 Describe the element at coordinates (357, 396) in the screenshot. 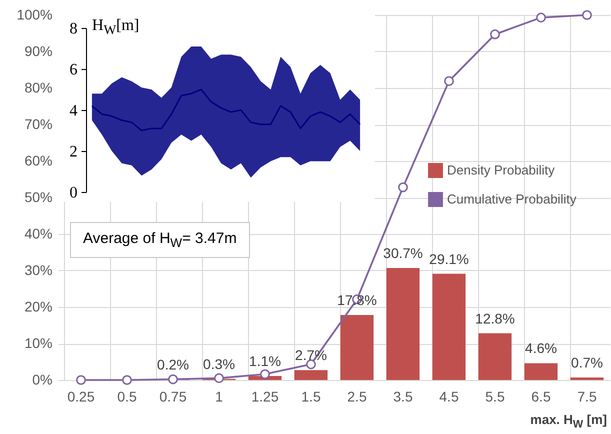

I see `x-tick-label: 2.5` at that location.